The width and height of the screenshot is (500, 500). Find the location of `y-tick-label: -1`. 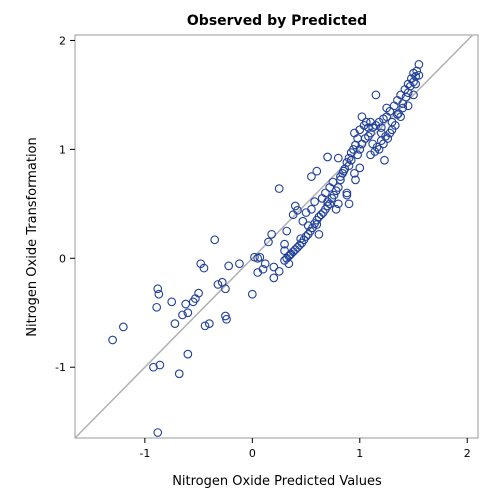

y-tick-label: -1 is located at coordinates (60, 367).